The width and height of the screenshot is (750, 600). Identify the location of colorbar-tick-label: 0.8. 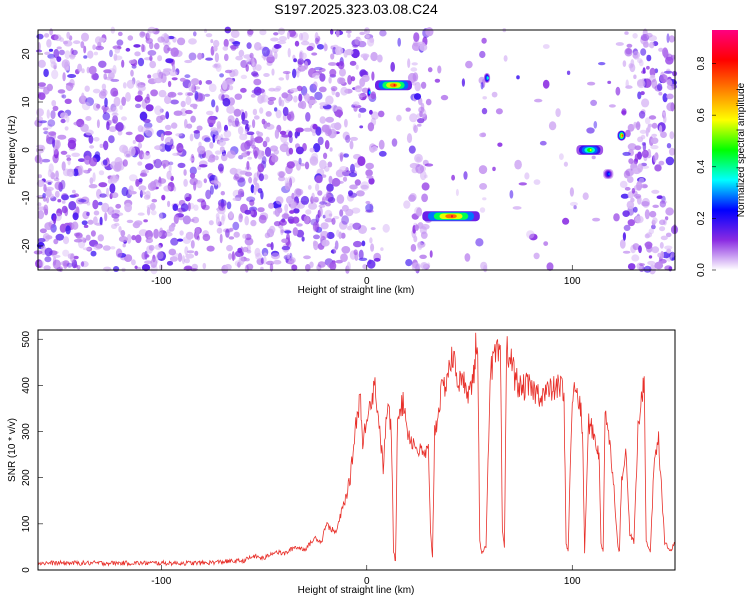
(701, 63).